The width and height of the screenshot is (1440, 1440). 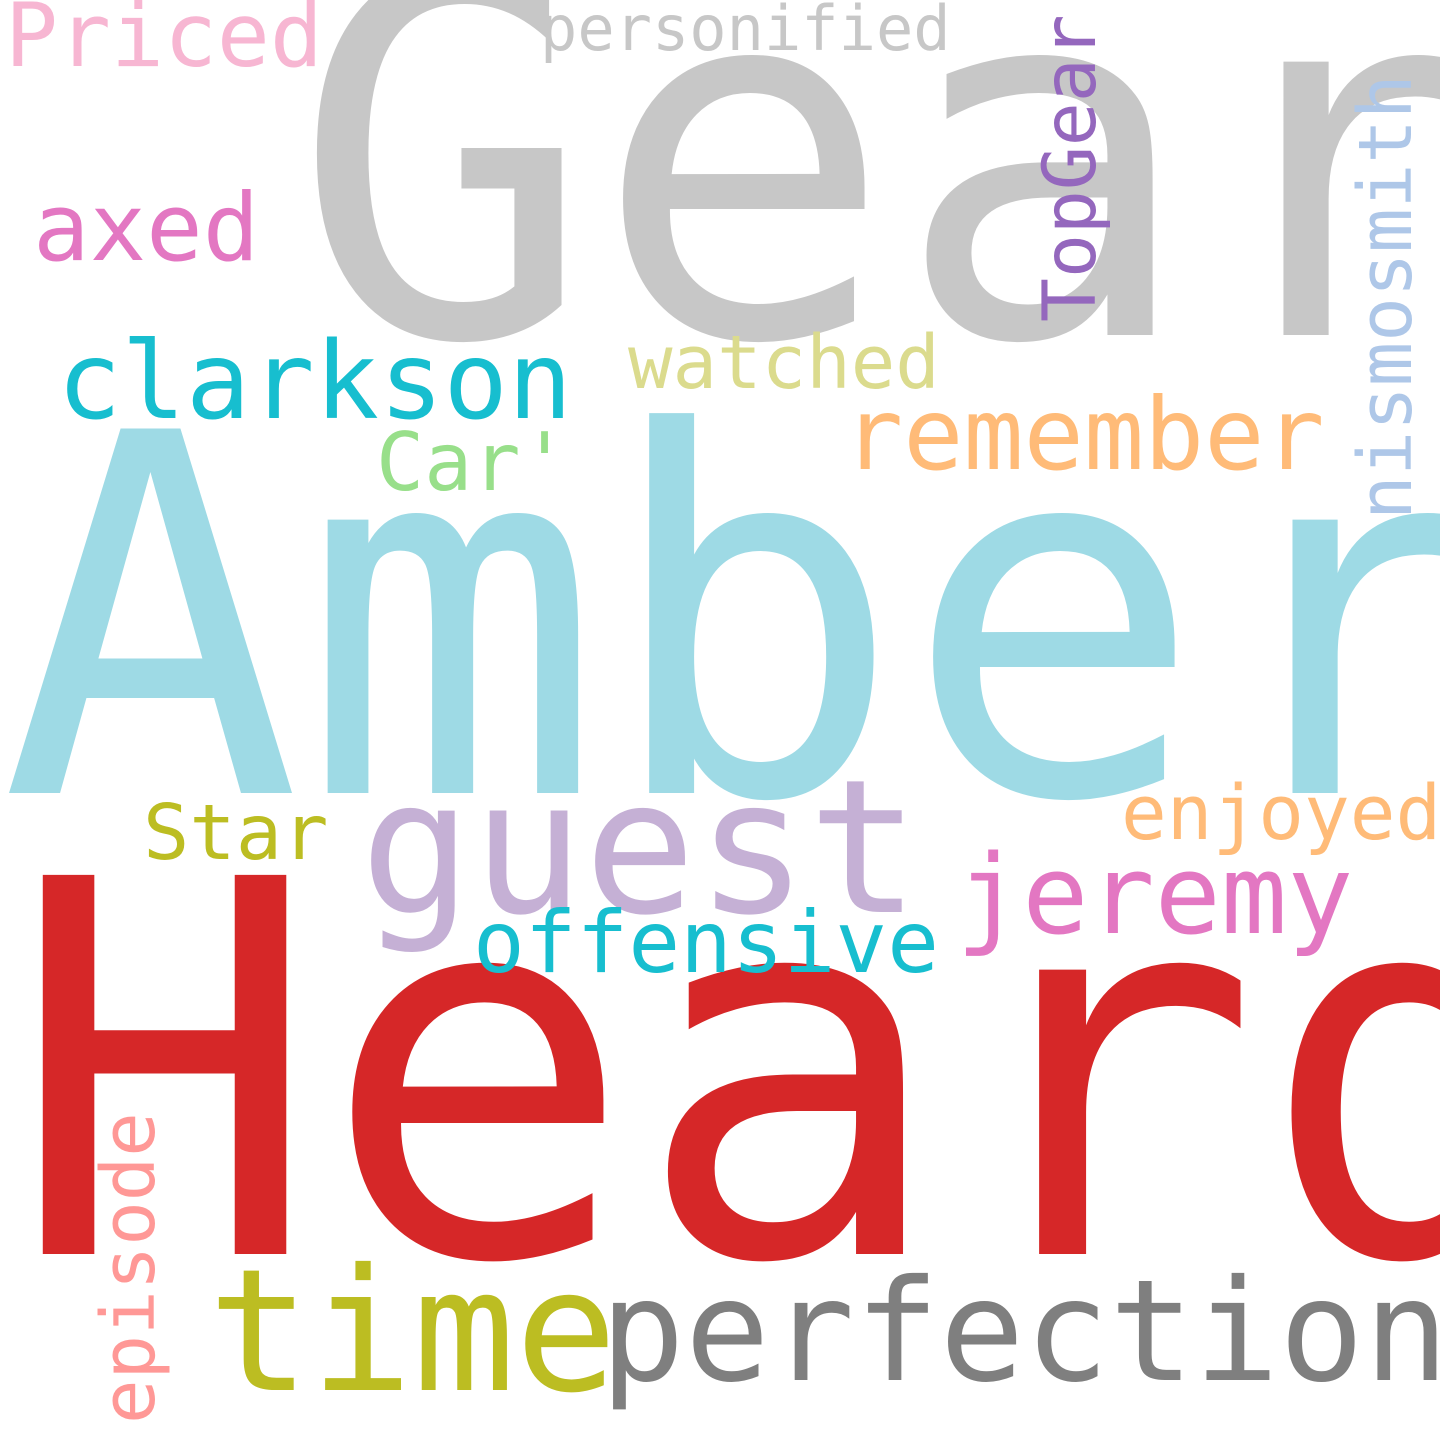 What do you see at coordinates (472, 462) in the screenshot?
I see `word-car: Car'` at bounding box center [472, 462].